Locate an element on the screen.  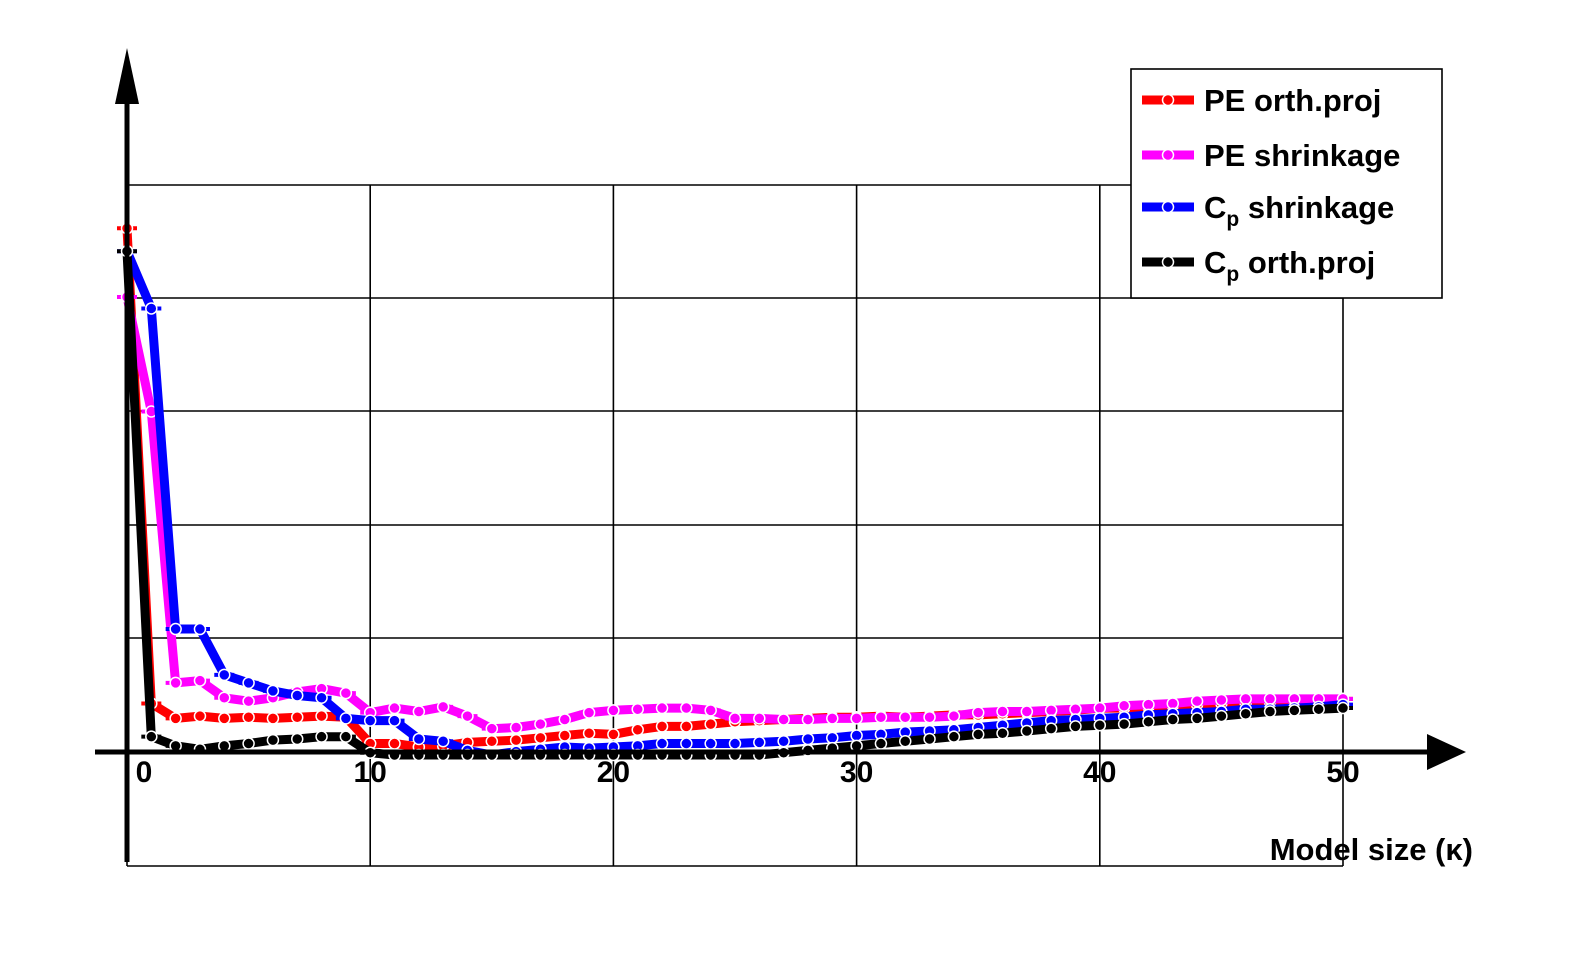
x-axis-arrow-icon is located at coordinates (1446, 752).